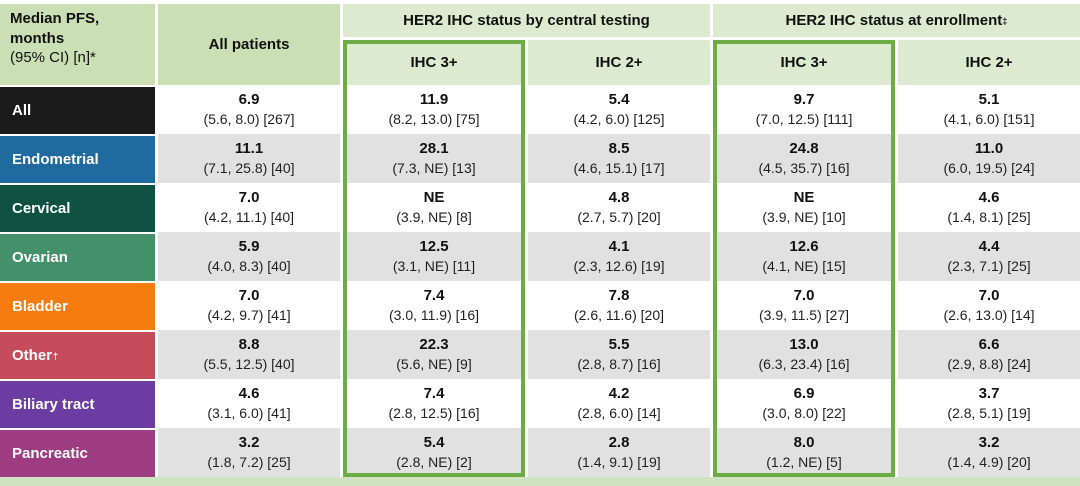 Image resolution: width=1080 pixels, height=486 pixels. What do you see at coordinates (619, 207) in the screenshot?
I see `table-cell: 4.8 (2.7, 5.7) [20]` at bounding box center [619, 207].